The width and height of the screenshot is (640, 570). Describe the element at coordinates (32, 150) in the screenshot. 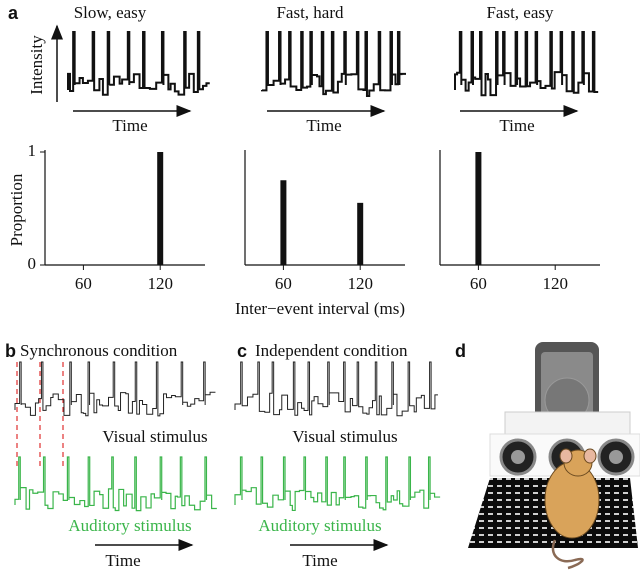

I see `y-tick-label: 1` at that location.